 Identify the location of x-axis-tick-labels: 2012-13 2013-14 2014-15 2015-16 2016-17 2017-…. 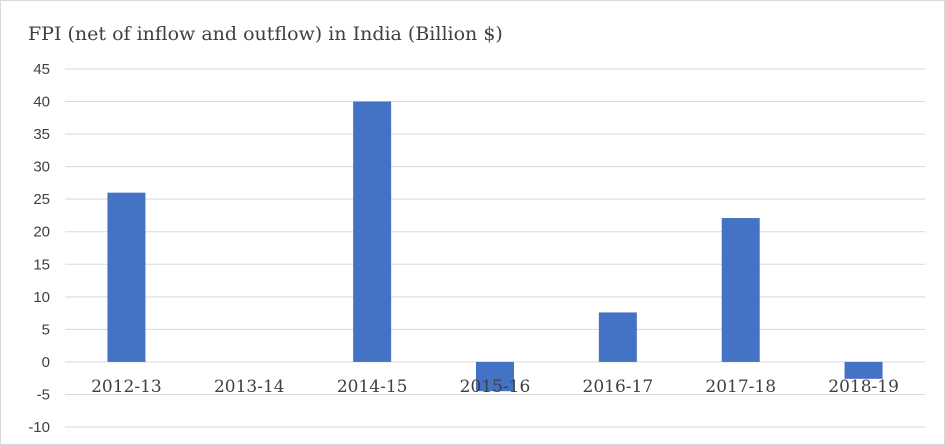
(495, 387).